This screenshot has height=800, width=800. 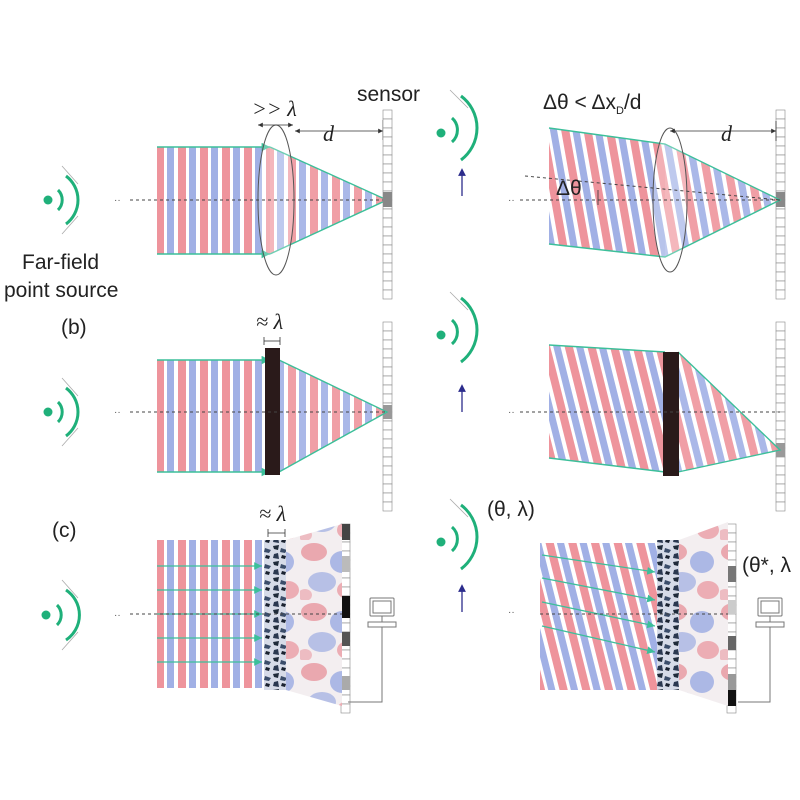 I want to click on lens-size-label: >> λ, so click(x=274, y=108).